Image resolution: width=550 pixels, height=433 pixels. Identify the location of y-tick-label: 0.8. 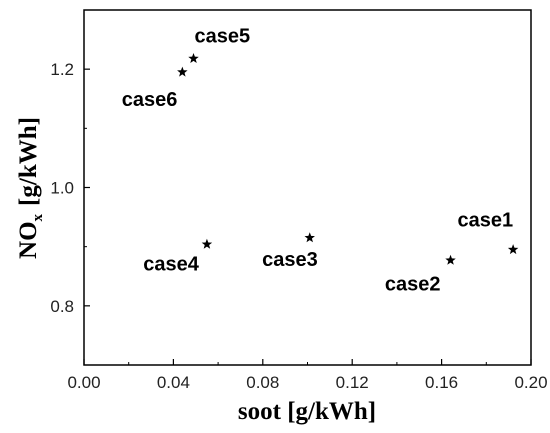
(62, 306).